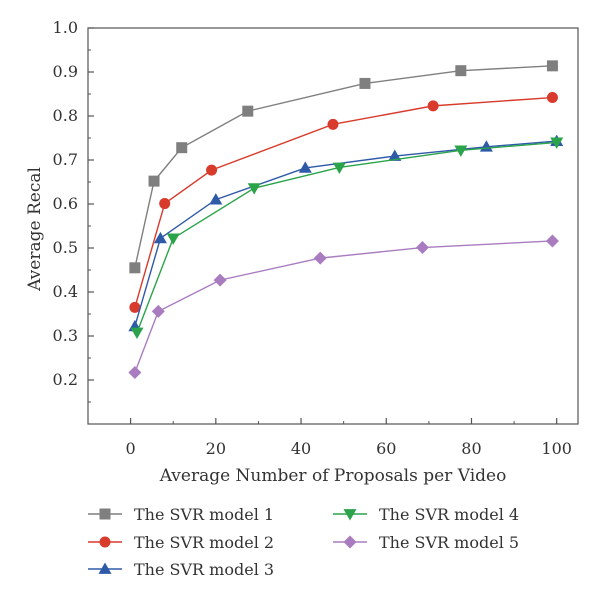 The image size is (600, 596). What do you see at coordinates (471, 448) in the screenshot?
I see `x-tick-label: 80` at bounding box center [471, 448].